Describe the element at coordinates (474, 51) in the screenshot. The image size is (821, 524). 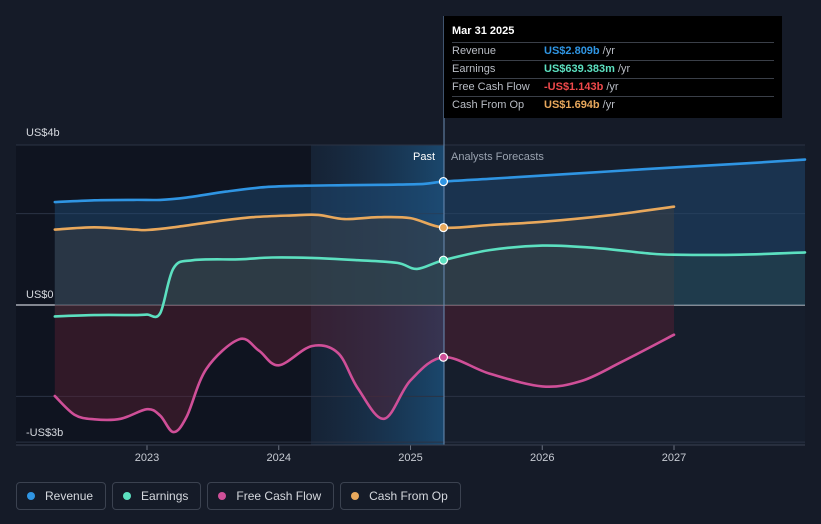
I see `tooltip-label: Revenue` at that location.